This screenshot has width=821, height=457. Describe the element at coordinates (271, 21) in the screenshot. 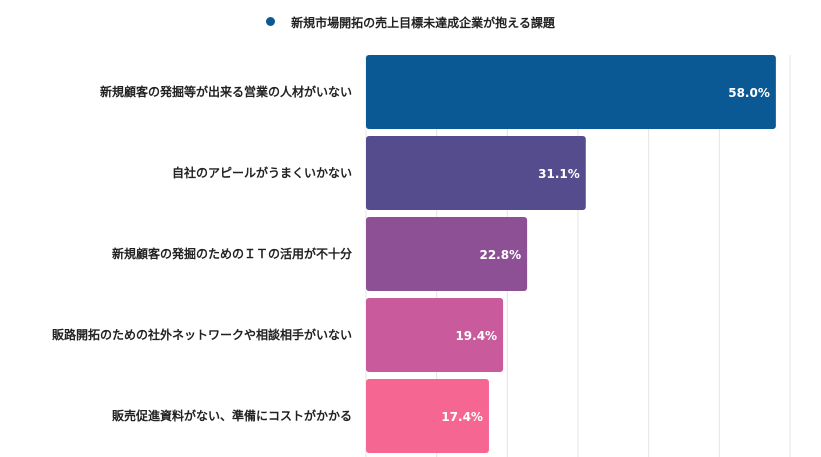

I see `legend-marker` at that location.